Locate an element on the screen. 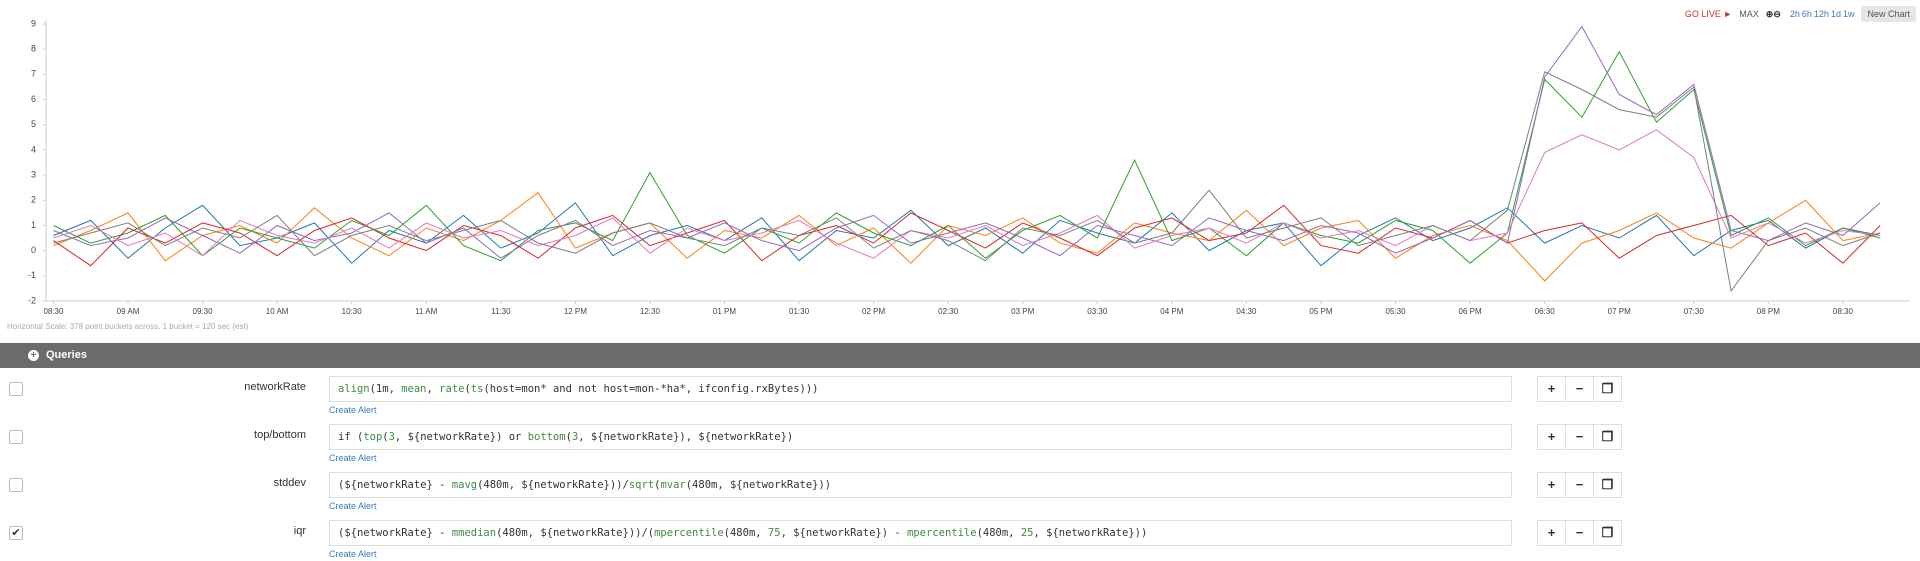  x-tick-label: 08 PM is located at coordinates (1768, 311).